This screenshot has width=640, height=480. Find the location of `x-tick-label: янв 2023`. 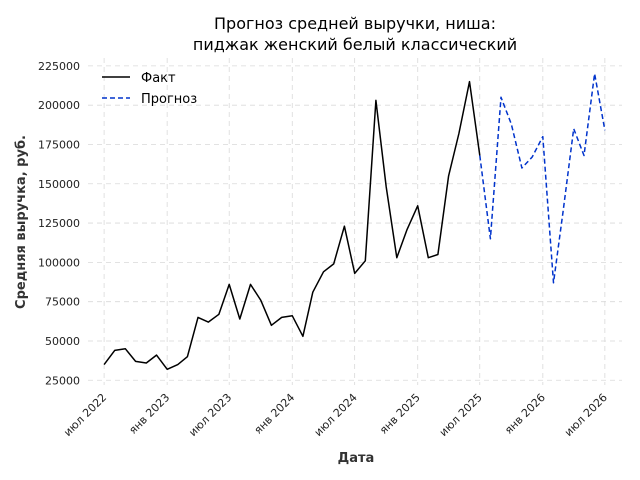

x-tick-label: янв 2023 is located at coordinates (149, 414).